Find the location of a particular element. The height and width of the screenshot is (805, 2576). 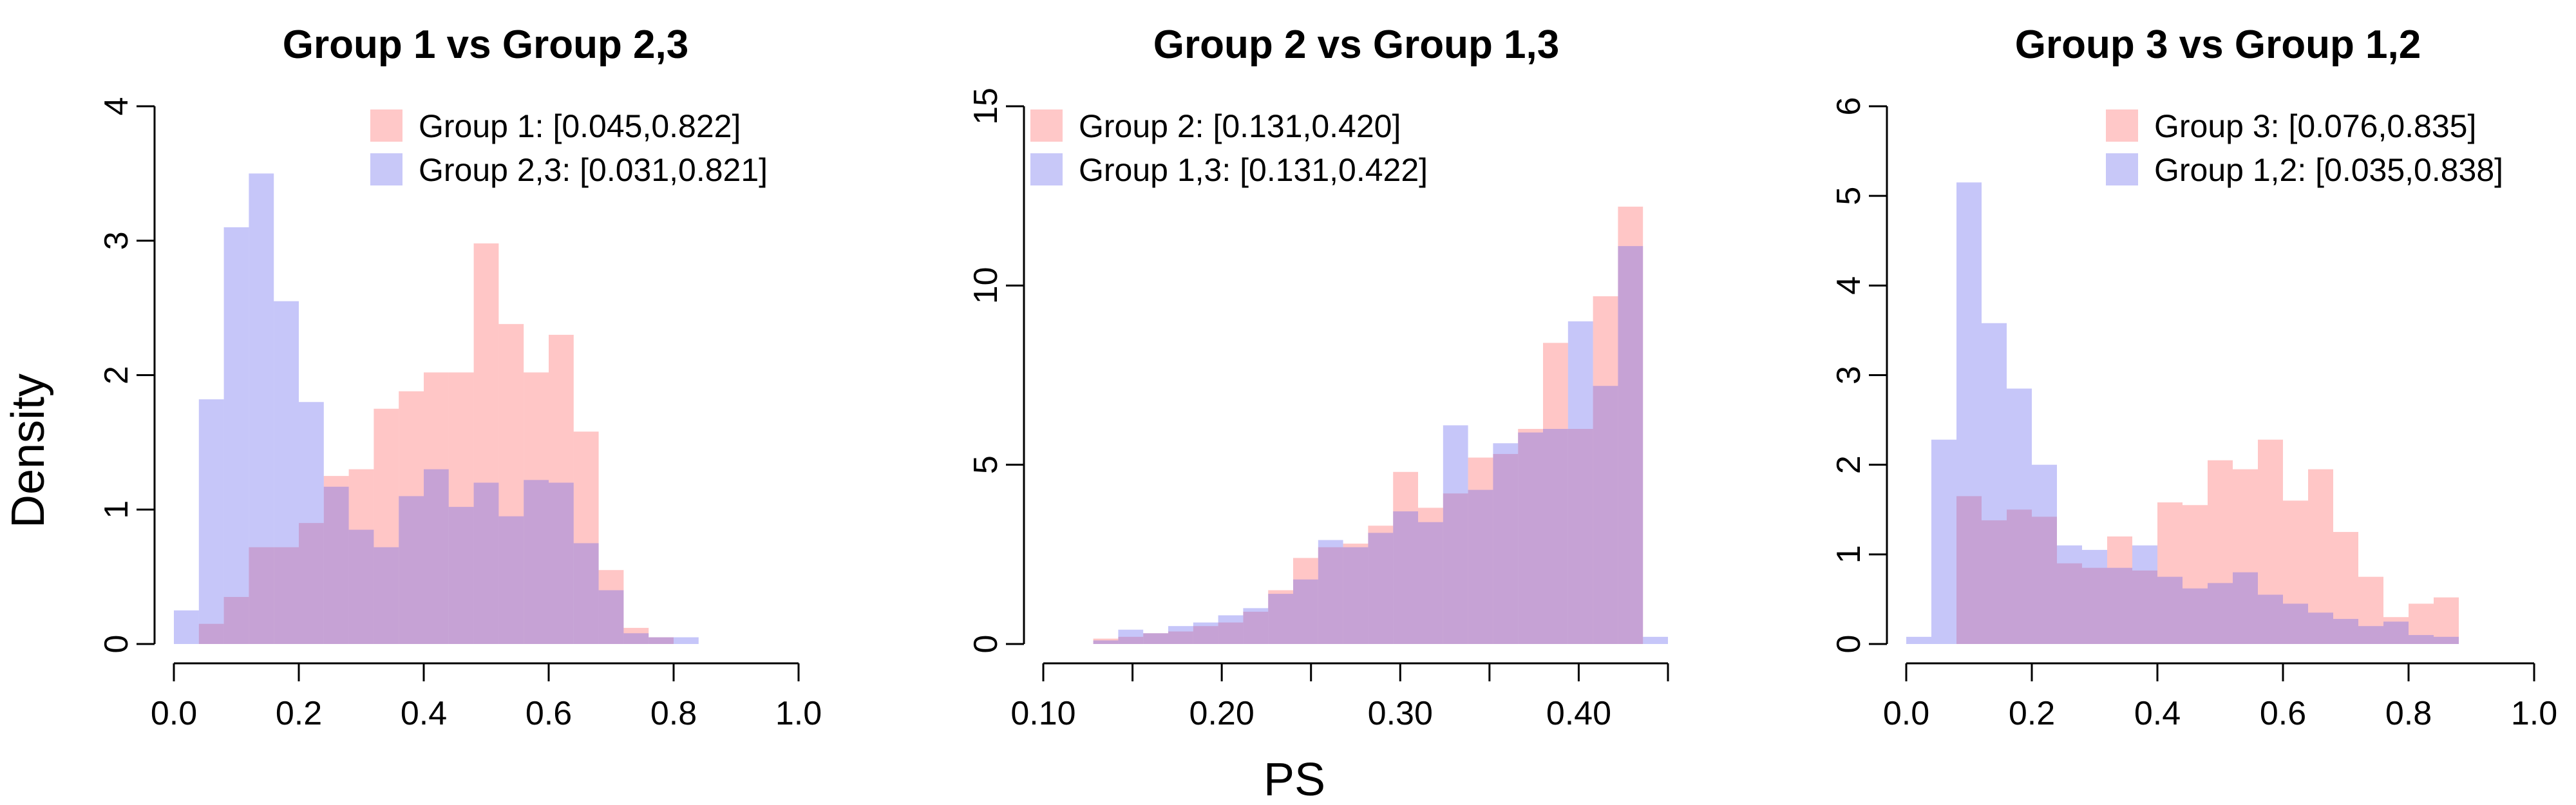

panel-3-y-tick-label-6: 6 is located at coordinates (1849, 107).